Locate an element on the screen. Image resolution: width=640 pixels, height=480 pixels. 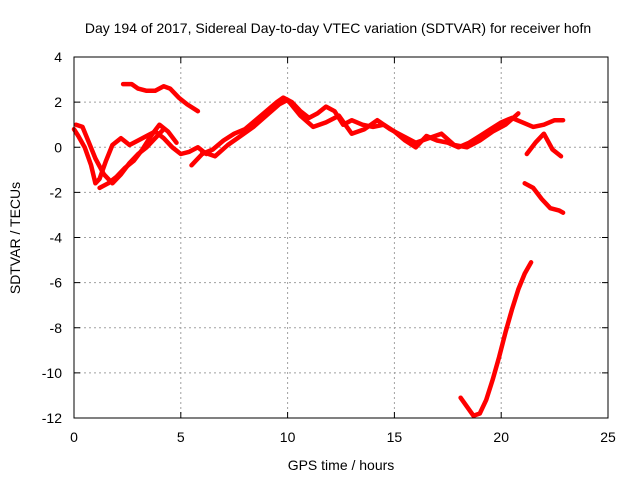
x-tick-label: 25 is located at coordinates (608, 437).